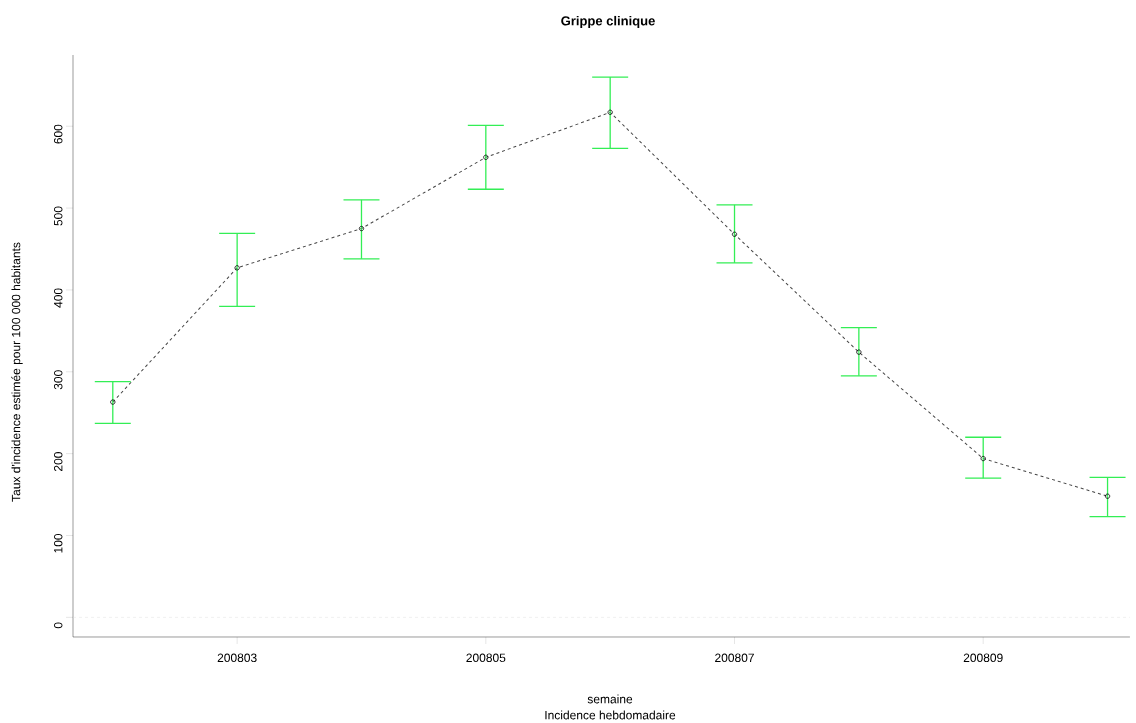 This screenshot has height=723, width=1136. What do you see at coordinates (983, 658) in the screenshot?
I see `x-tick-label: 200809` at bounding box center [983, 658].